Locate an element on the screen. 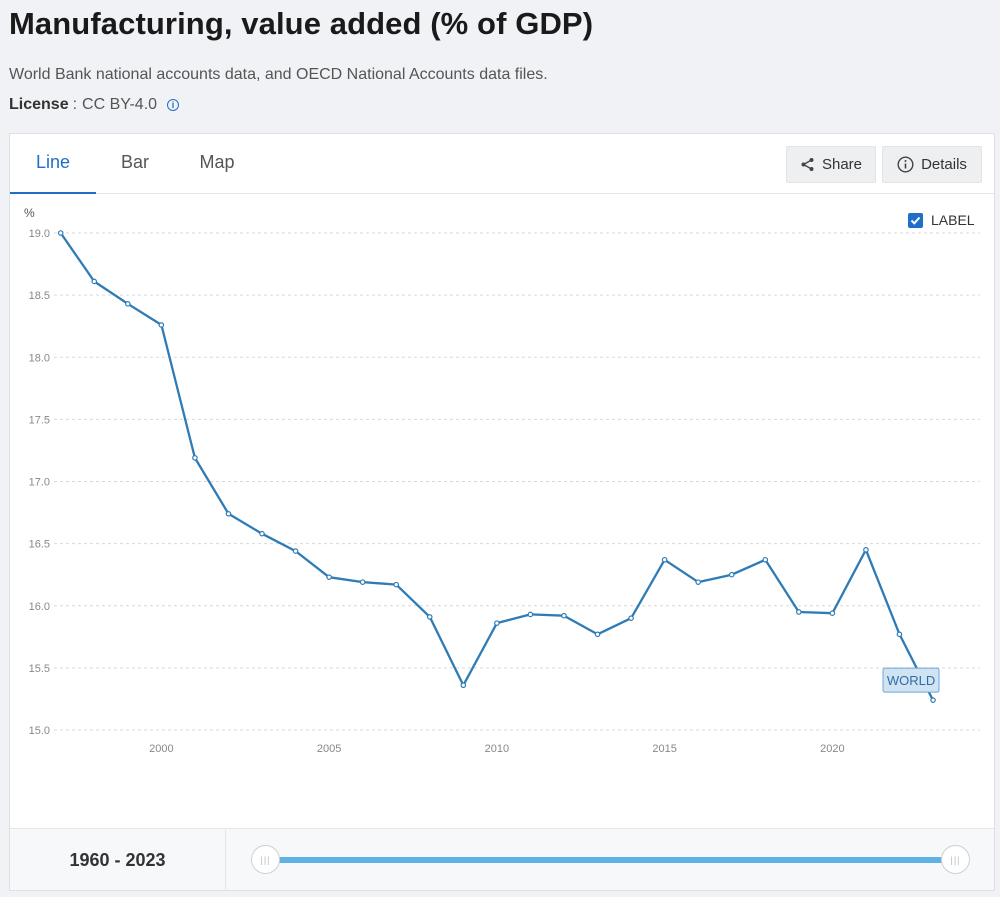 This screenshot has height=897, width=1000. label-checkbox is located at coordinates (915, 220).